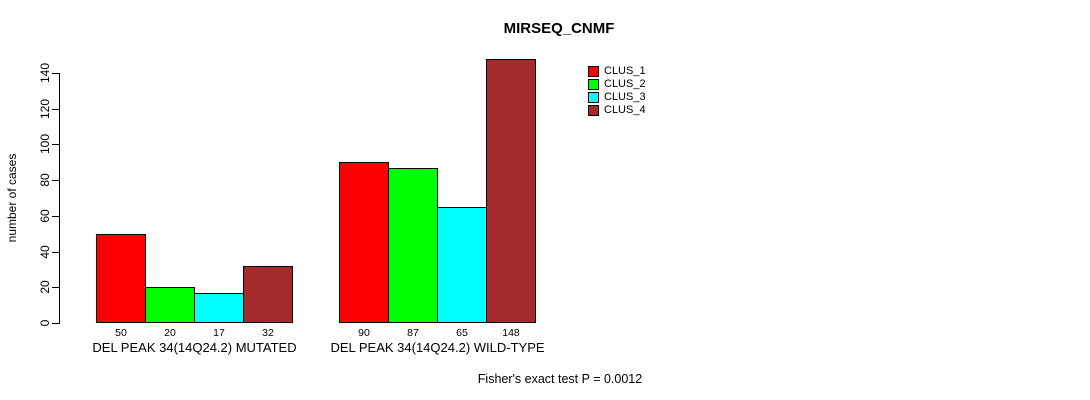  I want to click on bar-value-label: 65, so click(462, 333).